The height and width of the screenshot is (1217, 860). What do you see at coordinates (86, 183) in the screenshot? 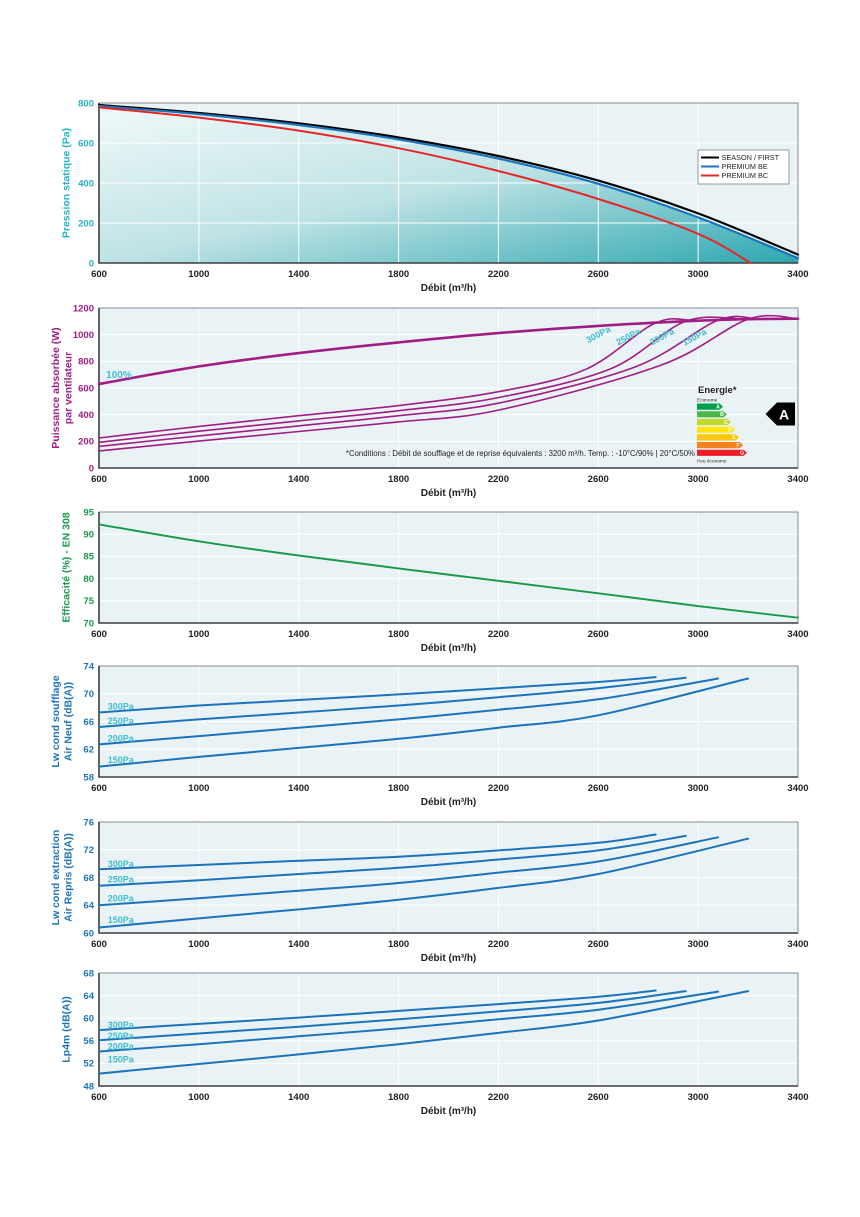
I see `y-tick-label: 400` at bounding box center [86, 183].